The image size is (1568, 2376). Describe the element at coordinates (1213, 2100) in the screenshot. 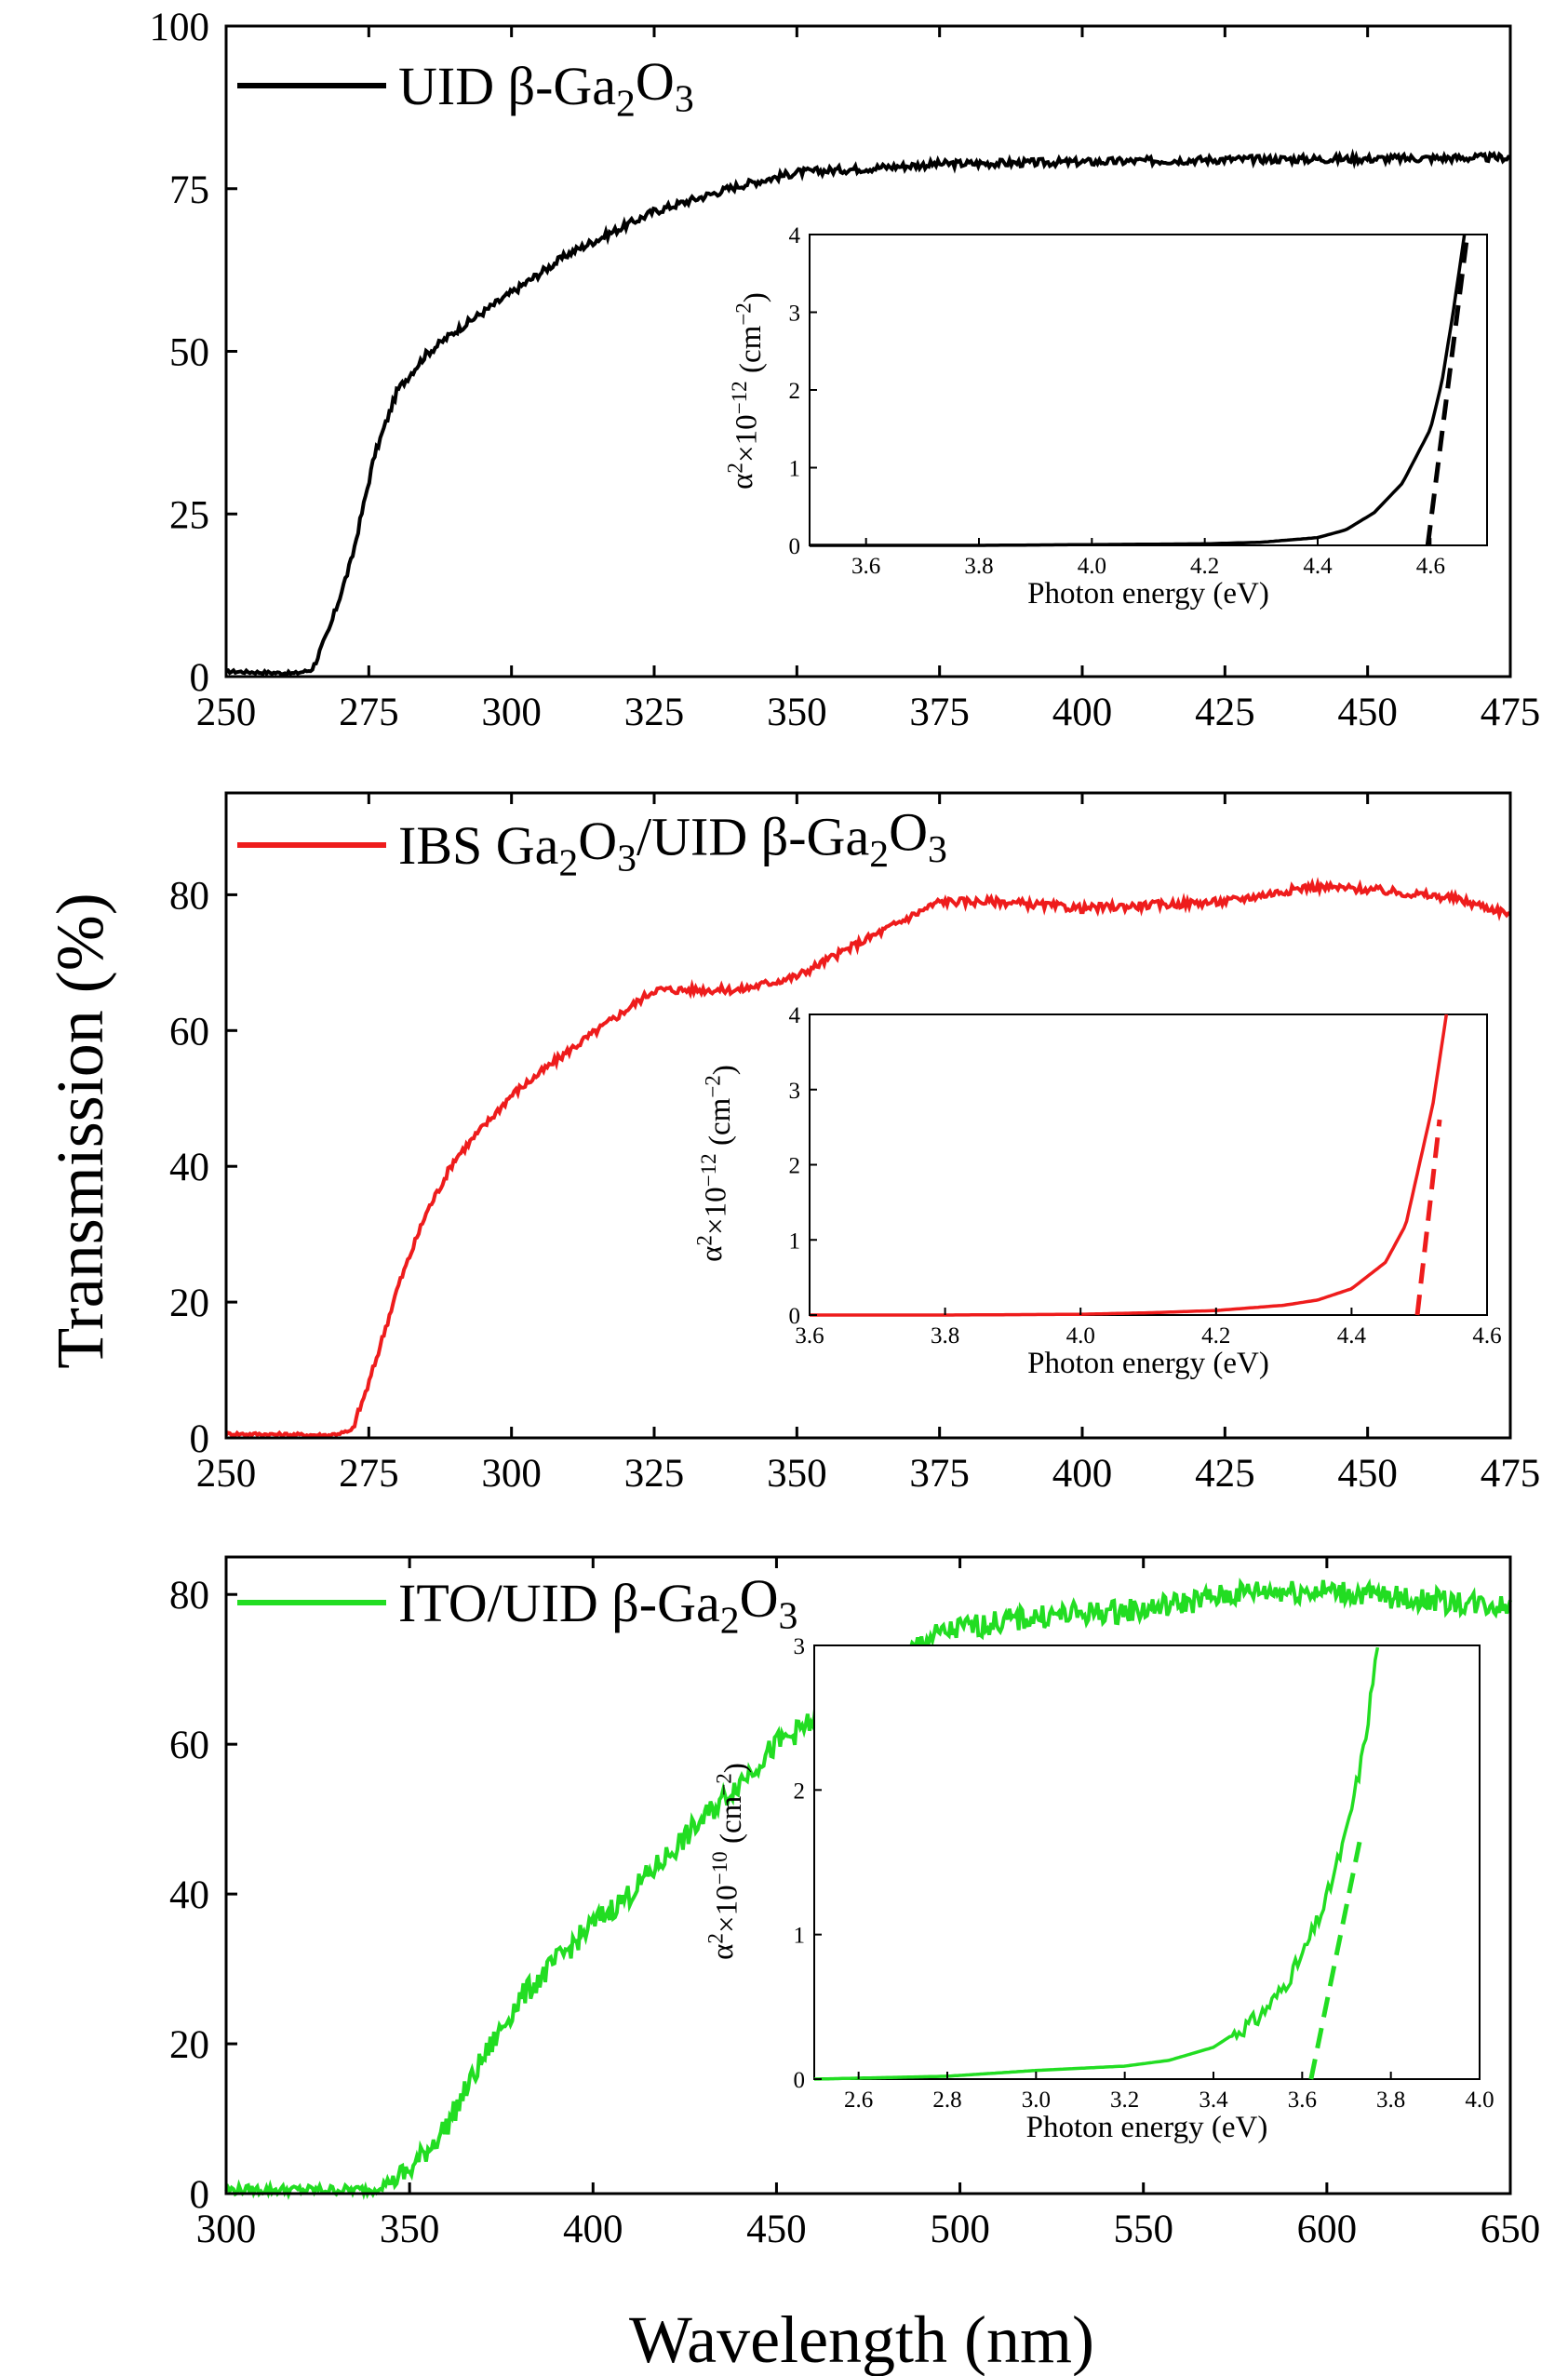

I see `inset-x-tick-label: 3.4` at that location.